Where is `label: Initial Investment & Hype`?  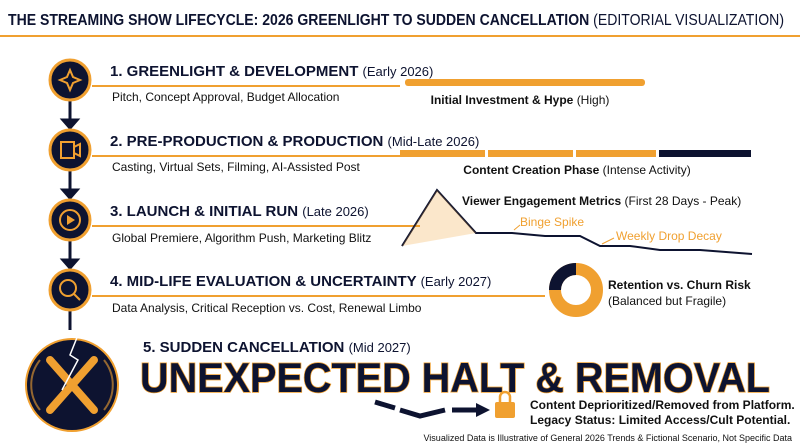
label: Initial Investment & Hype is located at coordinates (502, 100).